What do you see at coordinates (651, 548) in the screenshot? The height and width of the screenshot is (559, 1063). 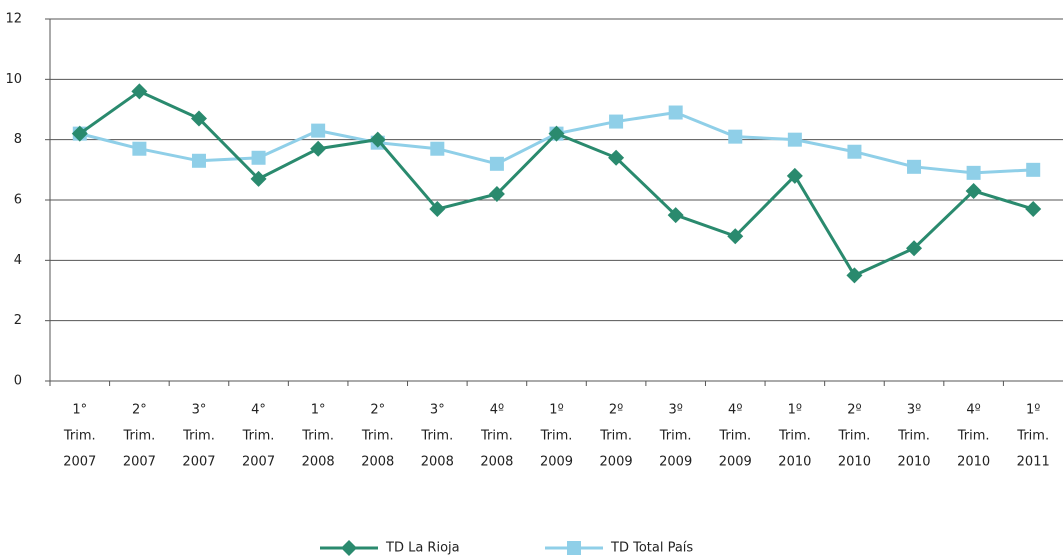 I see `legend-label: TD Total País` at bounding box center [651, 548].